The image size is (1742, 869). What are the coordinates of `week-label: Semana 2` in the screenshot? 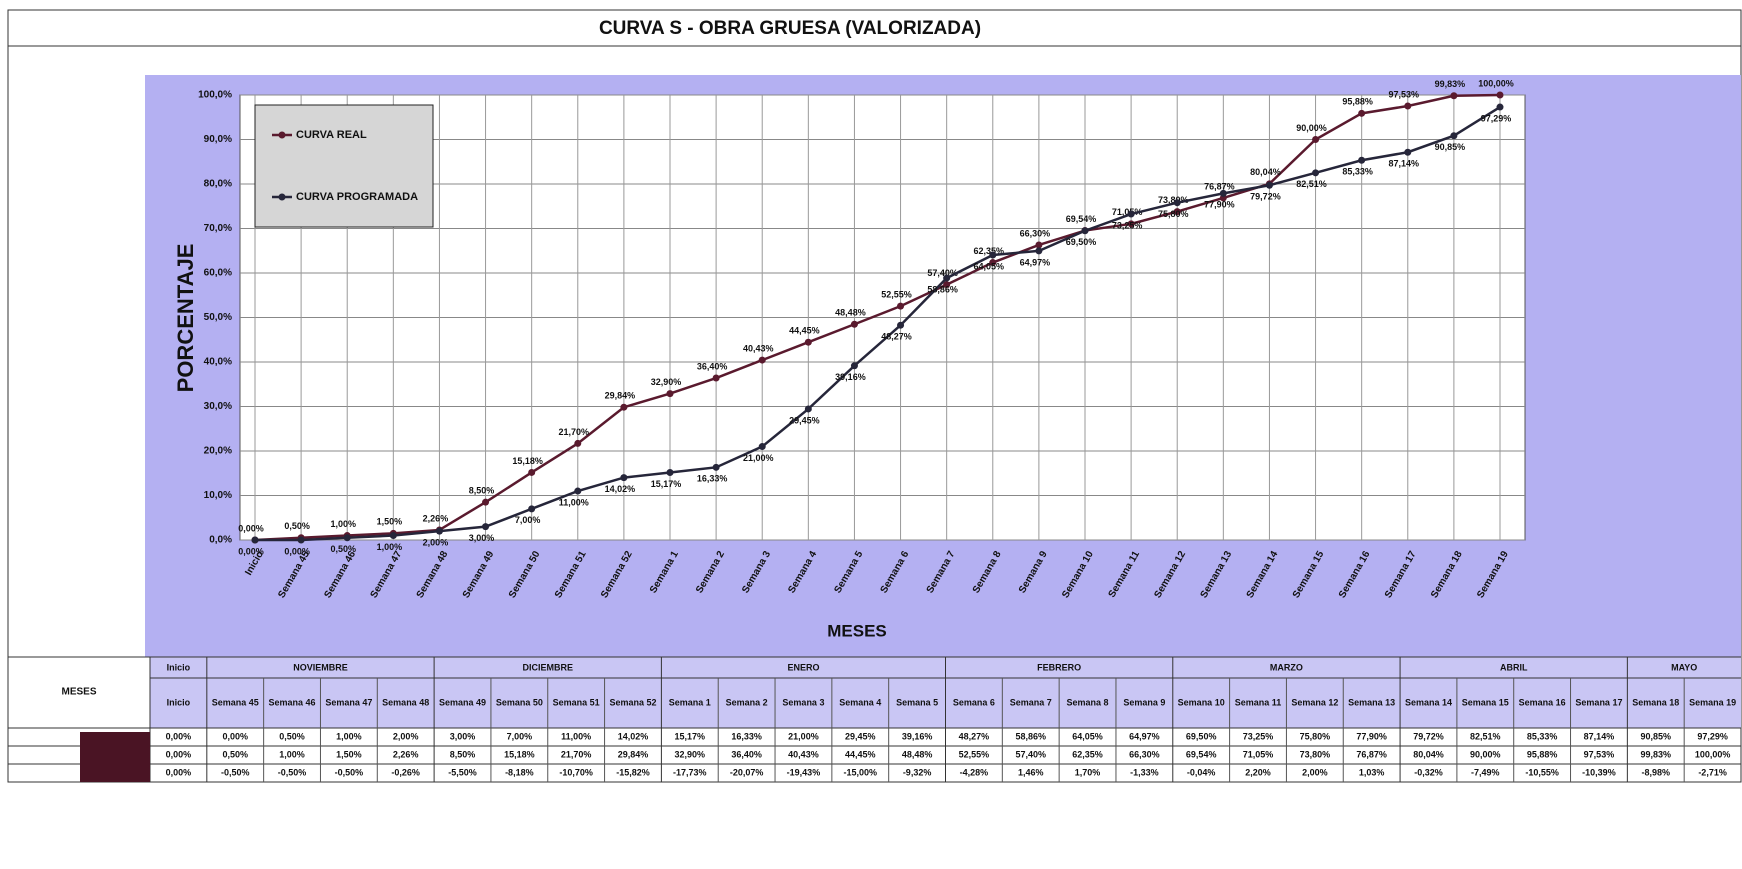 It's located at (747, 702).